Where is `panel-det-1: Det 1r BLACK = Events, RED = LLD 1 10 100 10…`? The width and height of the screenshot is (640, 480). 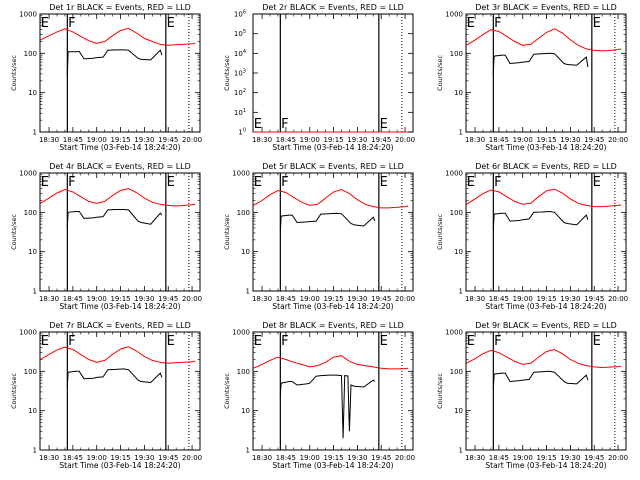
panel-det-1: Det 1r BLACK = Events, RED = LLD 1 10 100 10… is located at coordinates (106, 77).